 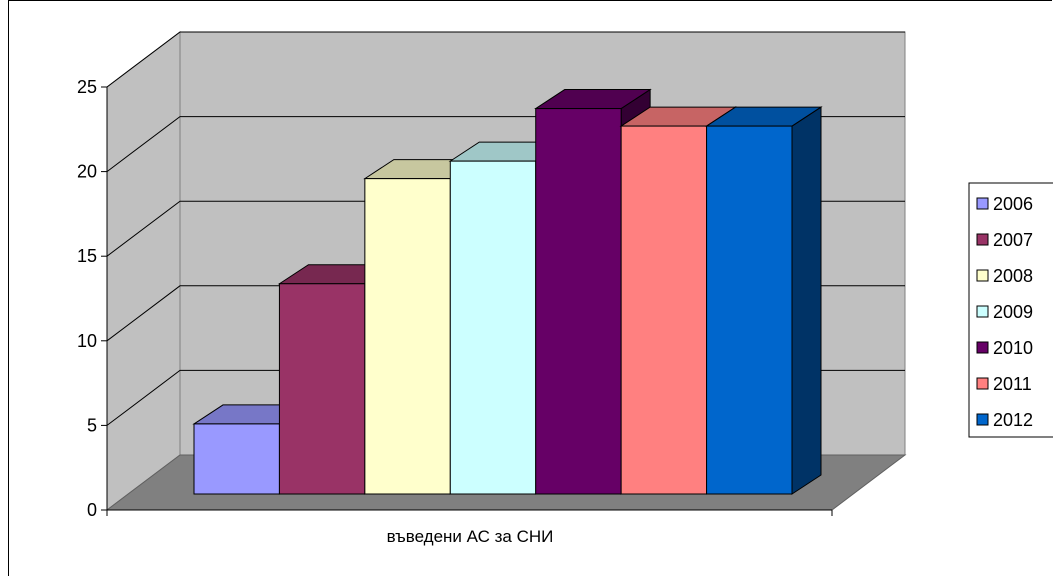 I want to click on y-tick-label-0: 0, so click(x=92, y=510).